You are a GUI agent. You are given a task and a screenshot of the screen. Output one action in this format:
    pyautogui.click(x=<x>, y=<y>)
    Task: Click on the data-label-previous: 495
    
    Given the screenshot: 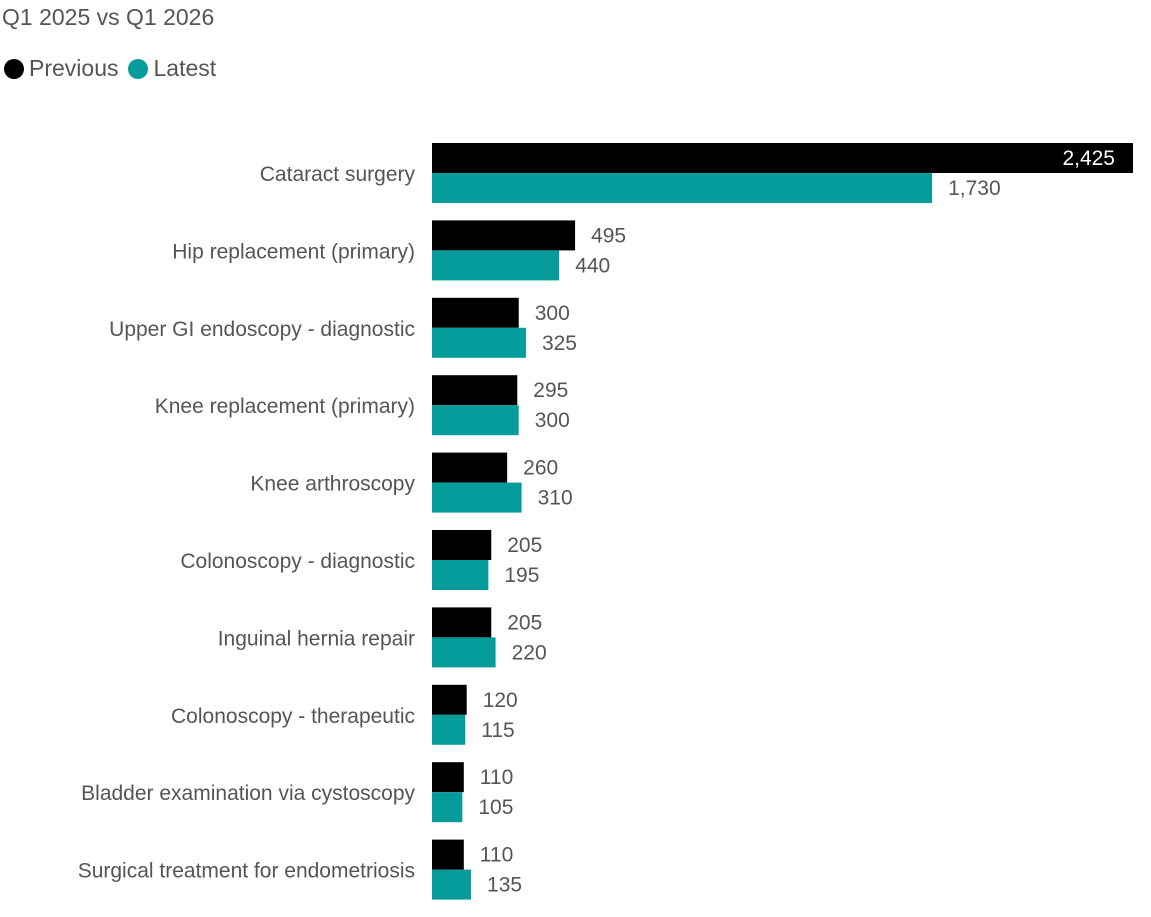 What is the action you would take?
    pyautogui.click(x=608, y=235)
    